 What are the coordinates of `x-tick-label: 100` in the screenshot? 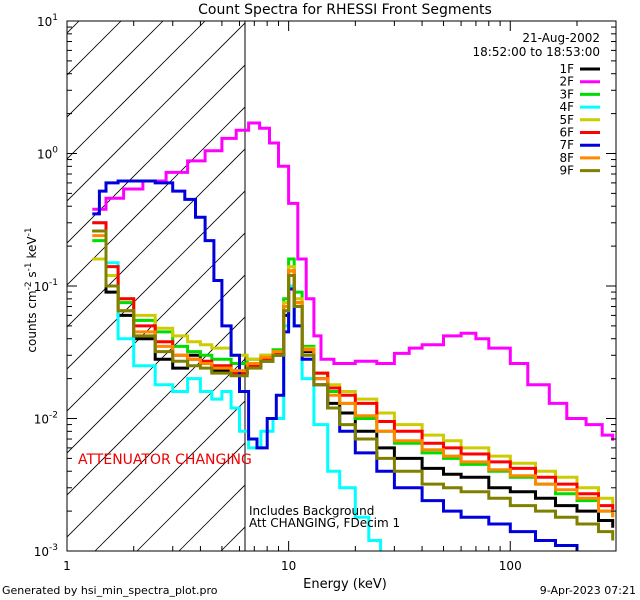 It's located at (510, 566).